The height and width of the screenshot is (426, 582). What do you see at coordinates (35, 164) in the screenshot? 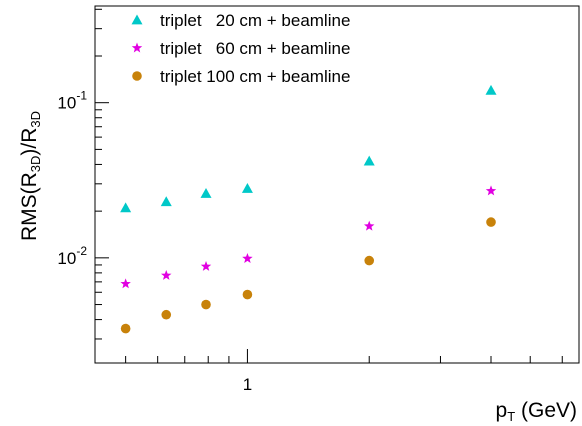
I see `y-axis-title-sub1: 3D` at bounding box center [35, 164].